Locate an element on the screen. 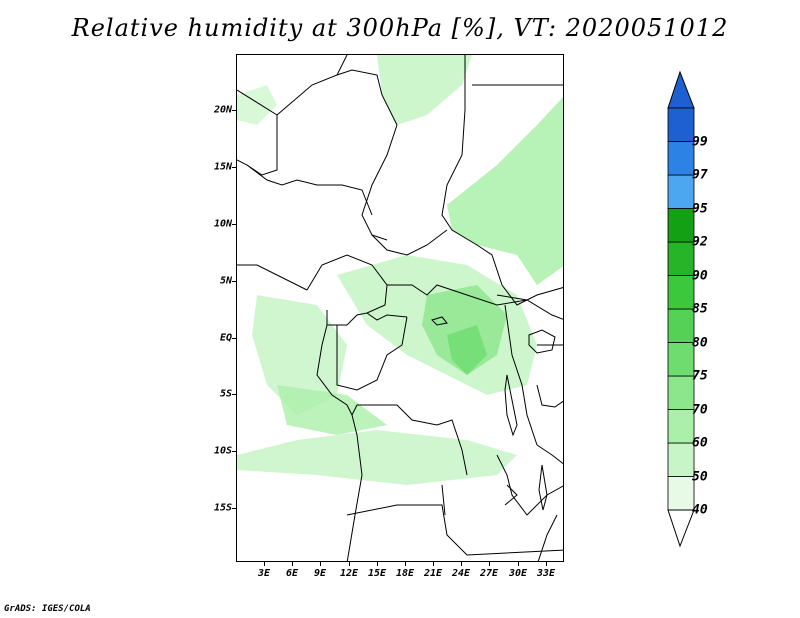 The image size is (800, 618). lon-label-27e: 27E is located at coordinates (489, 573).